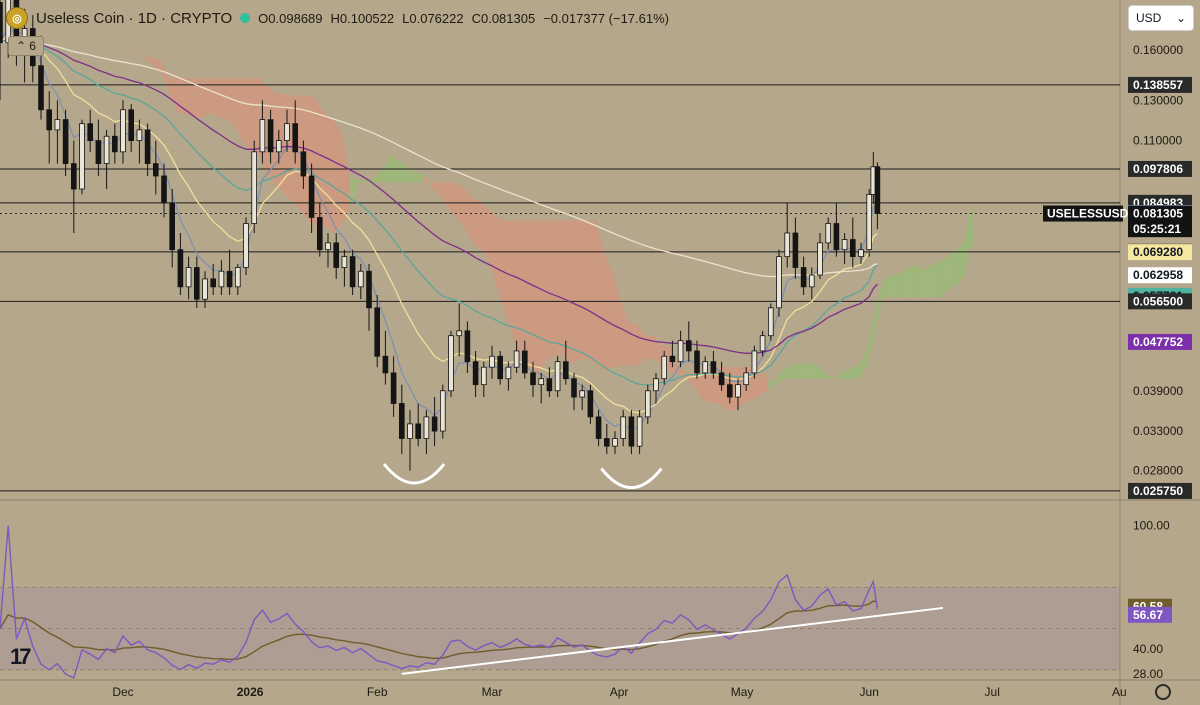 This screenshot has height=705, width=1200. I want to click on price-label: 0.056500, so click(1158, 301).